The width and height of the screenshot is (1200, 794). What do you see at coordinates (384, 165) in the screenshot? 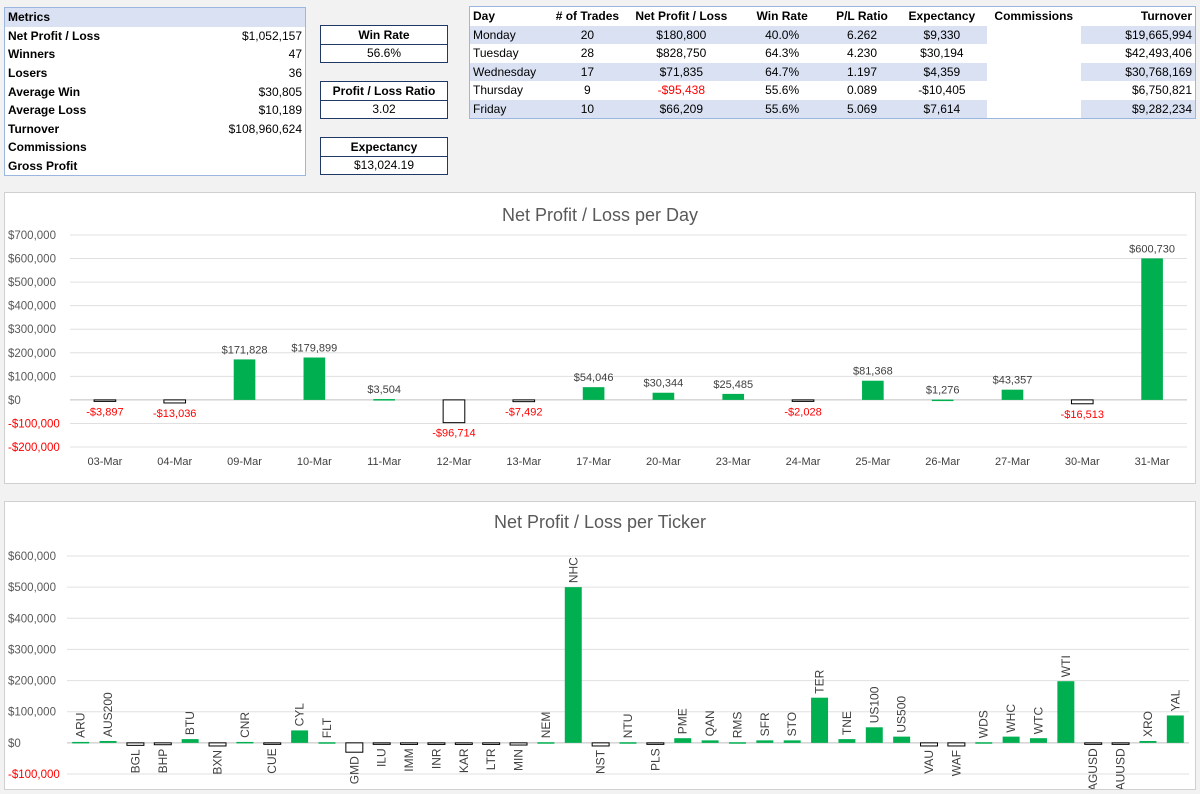
I see `expectancy-value: $13,024.19` at bounding box center [384, 165].